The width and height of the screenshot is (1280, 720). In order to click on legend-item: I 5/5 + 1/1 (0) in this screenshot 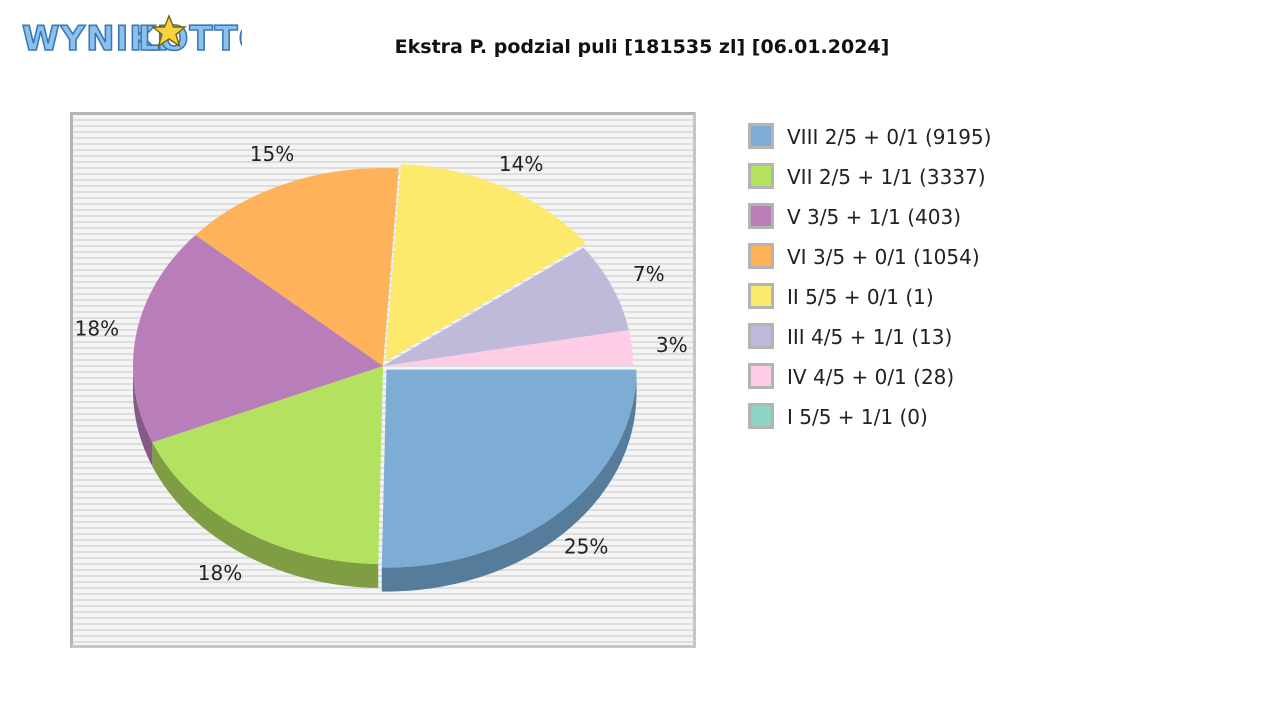, I will do `click(869, 422)`.